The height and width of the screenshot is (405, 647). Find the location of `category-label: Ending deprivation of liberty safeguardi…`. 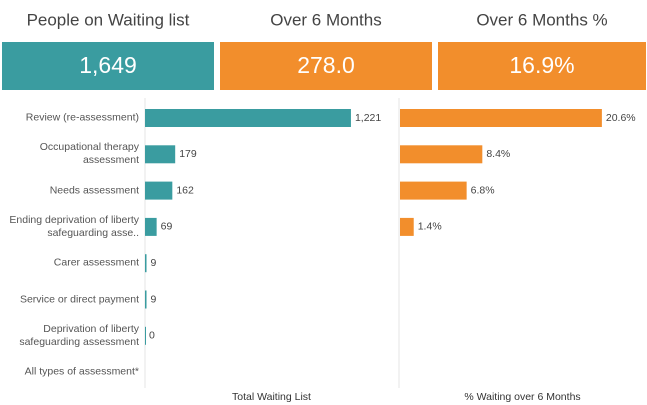

category-label: Ending deprivation of liberty safeguardi… is located at coordinates (74, 226).